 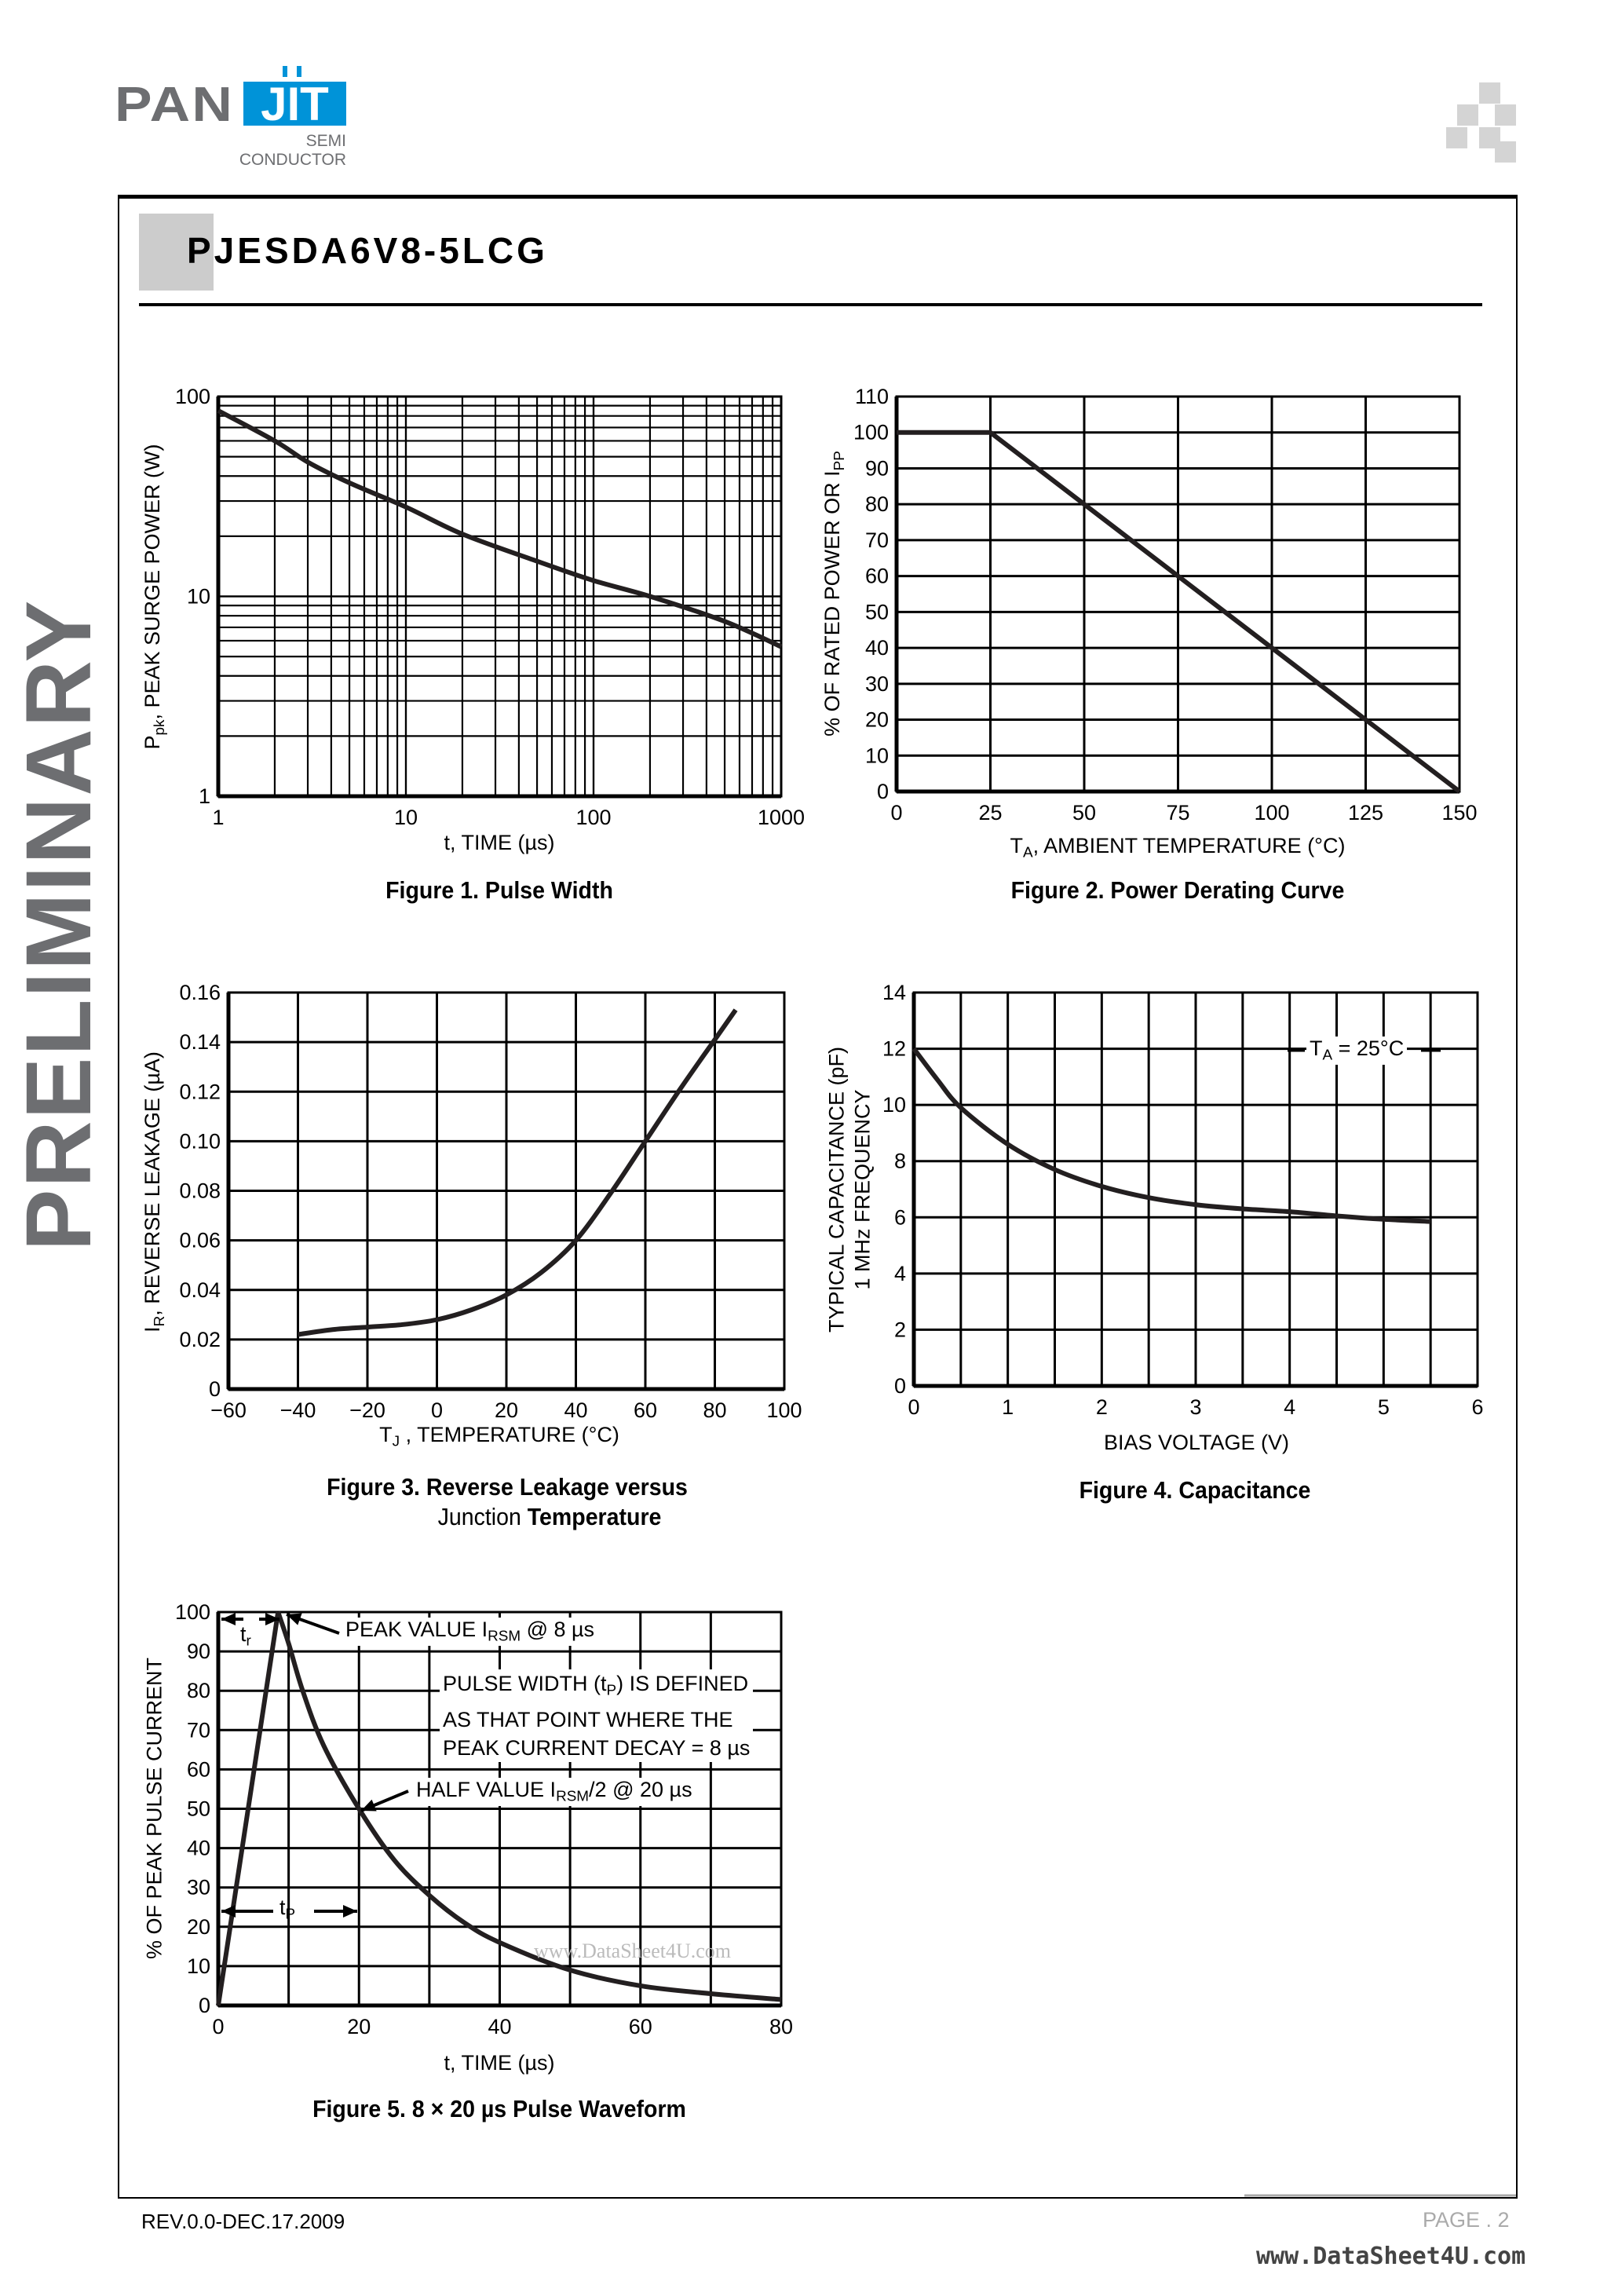 I want to click on fig2-caption: Figure 2. Power Derating Curve, so click(x=1177, y=890).